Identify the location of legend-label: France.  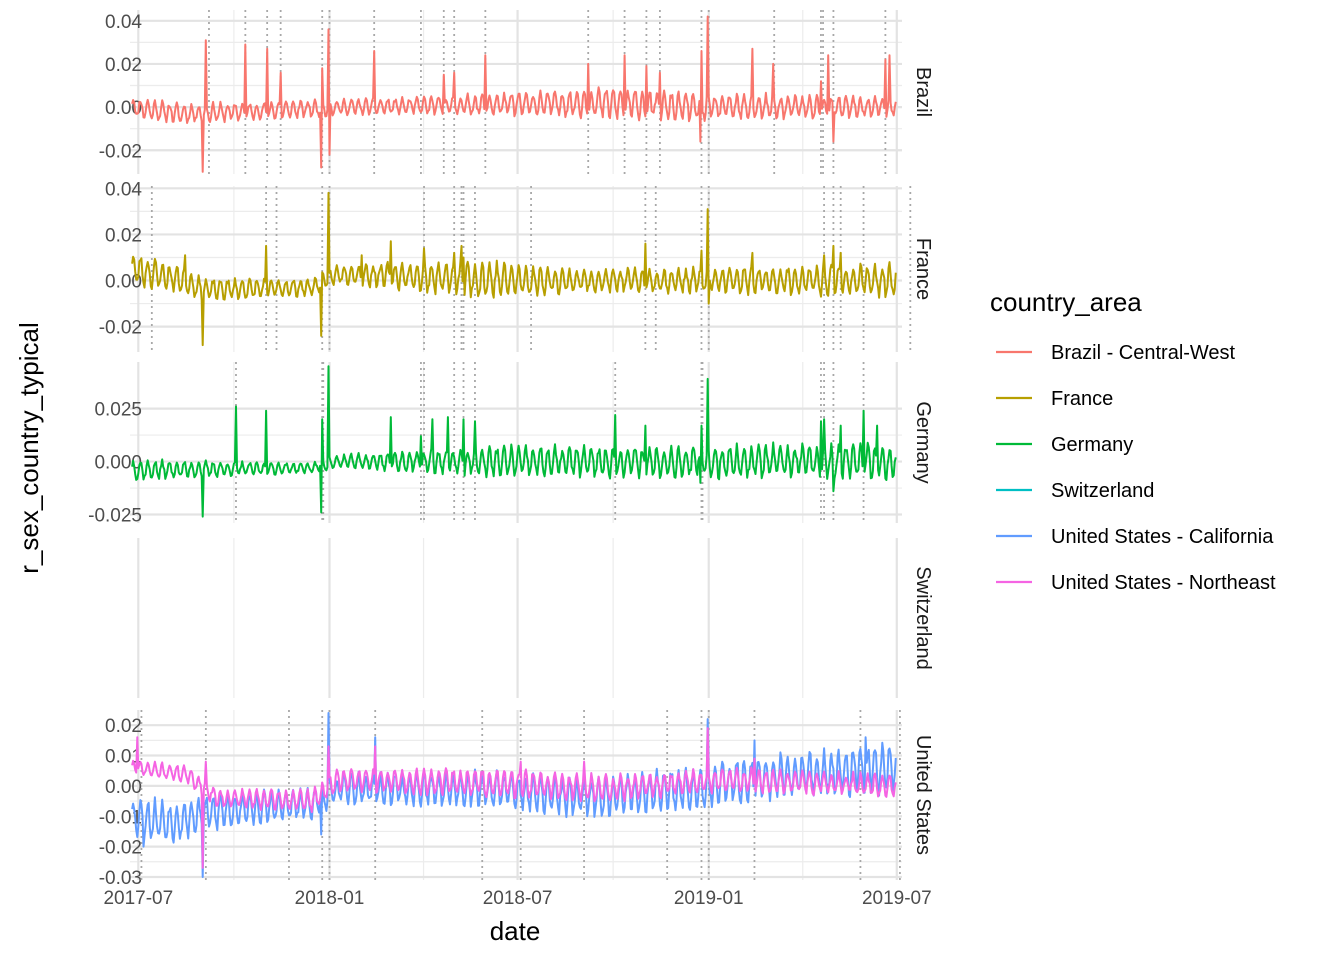
(1082, 399).